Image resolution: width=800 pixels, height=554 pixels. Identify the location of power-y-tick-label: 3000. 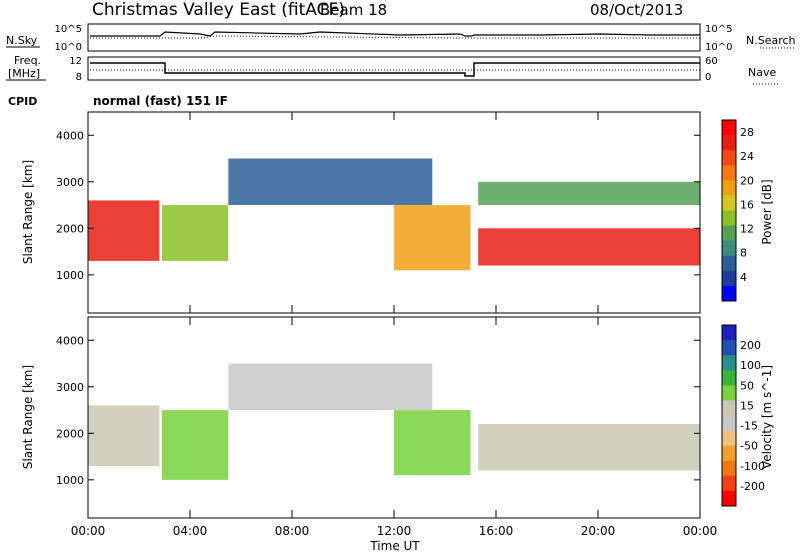
(70, 182).